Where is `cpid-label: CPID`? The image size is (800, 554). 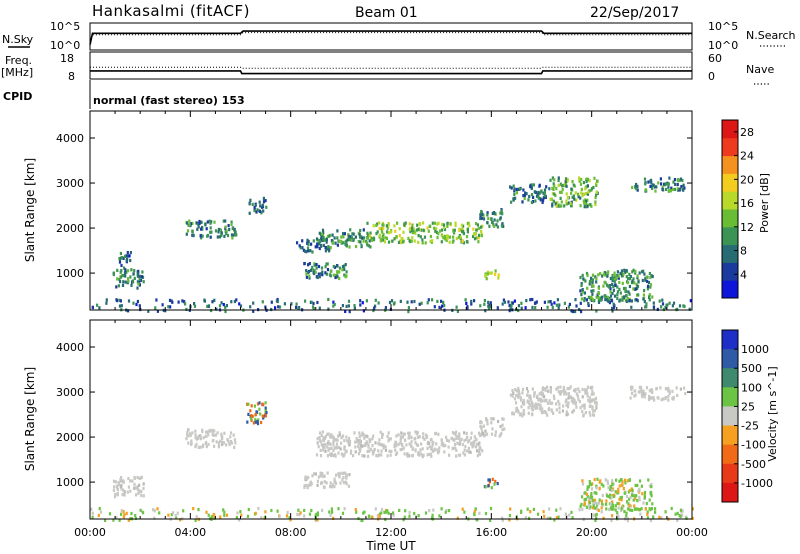
cpid-label: CPID is located at coordinates (17, 96).